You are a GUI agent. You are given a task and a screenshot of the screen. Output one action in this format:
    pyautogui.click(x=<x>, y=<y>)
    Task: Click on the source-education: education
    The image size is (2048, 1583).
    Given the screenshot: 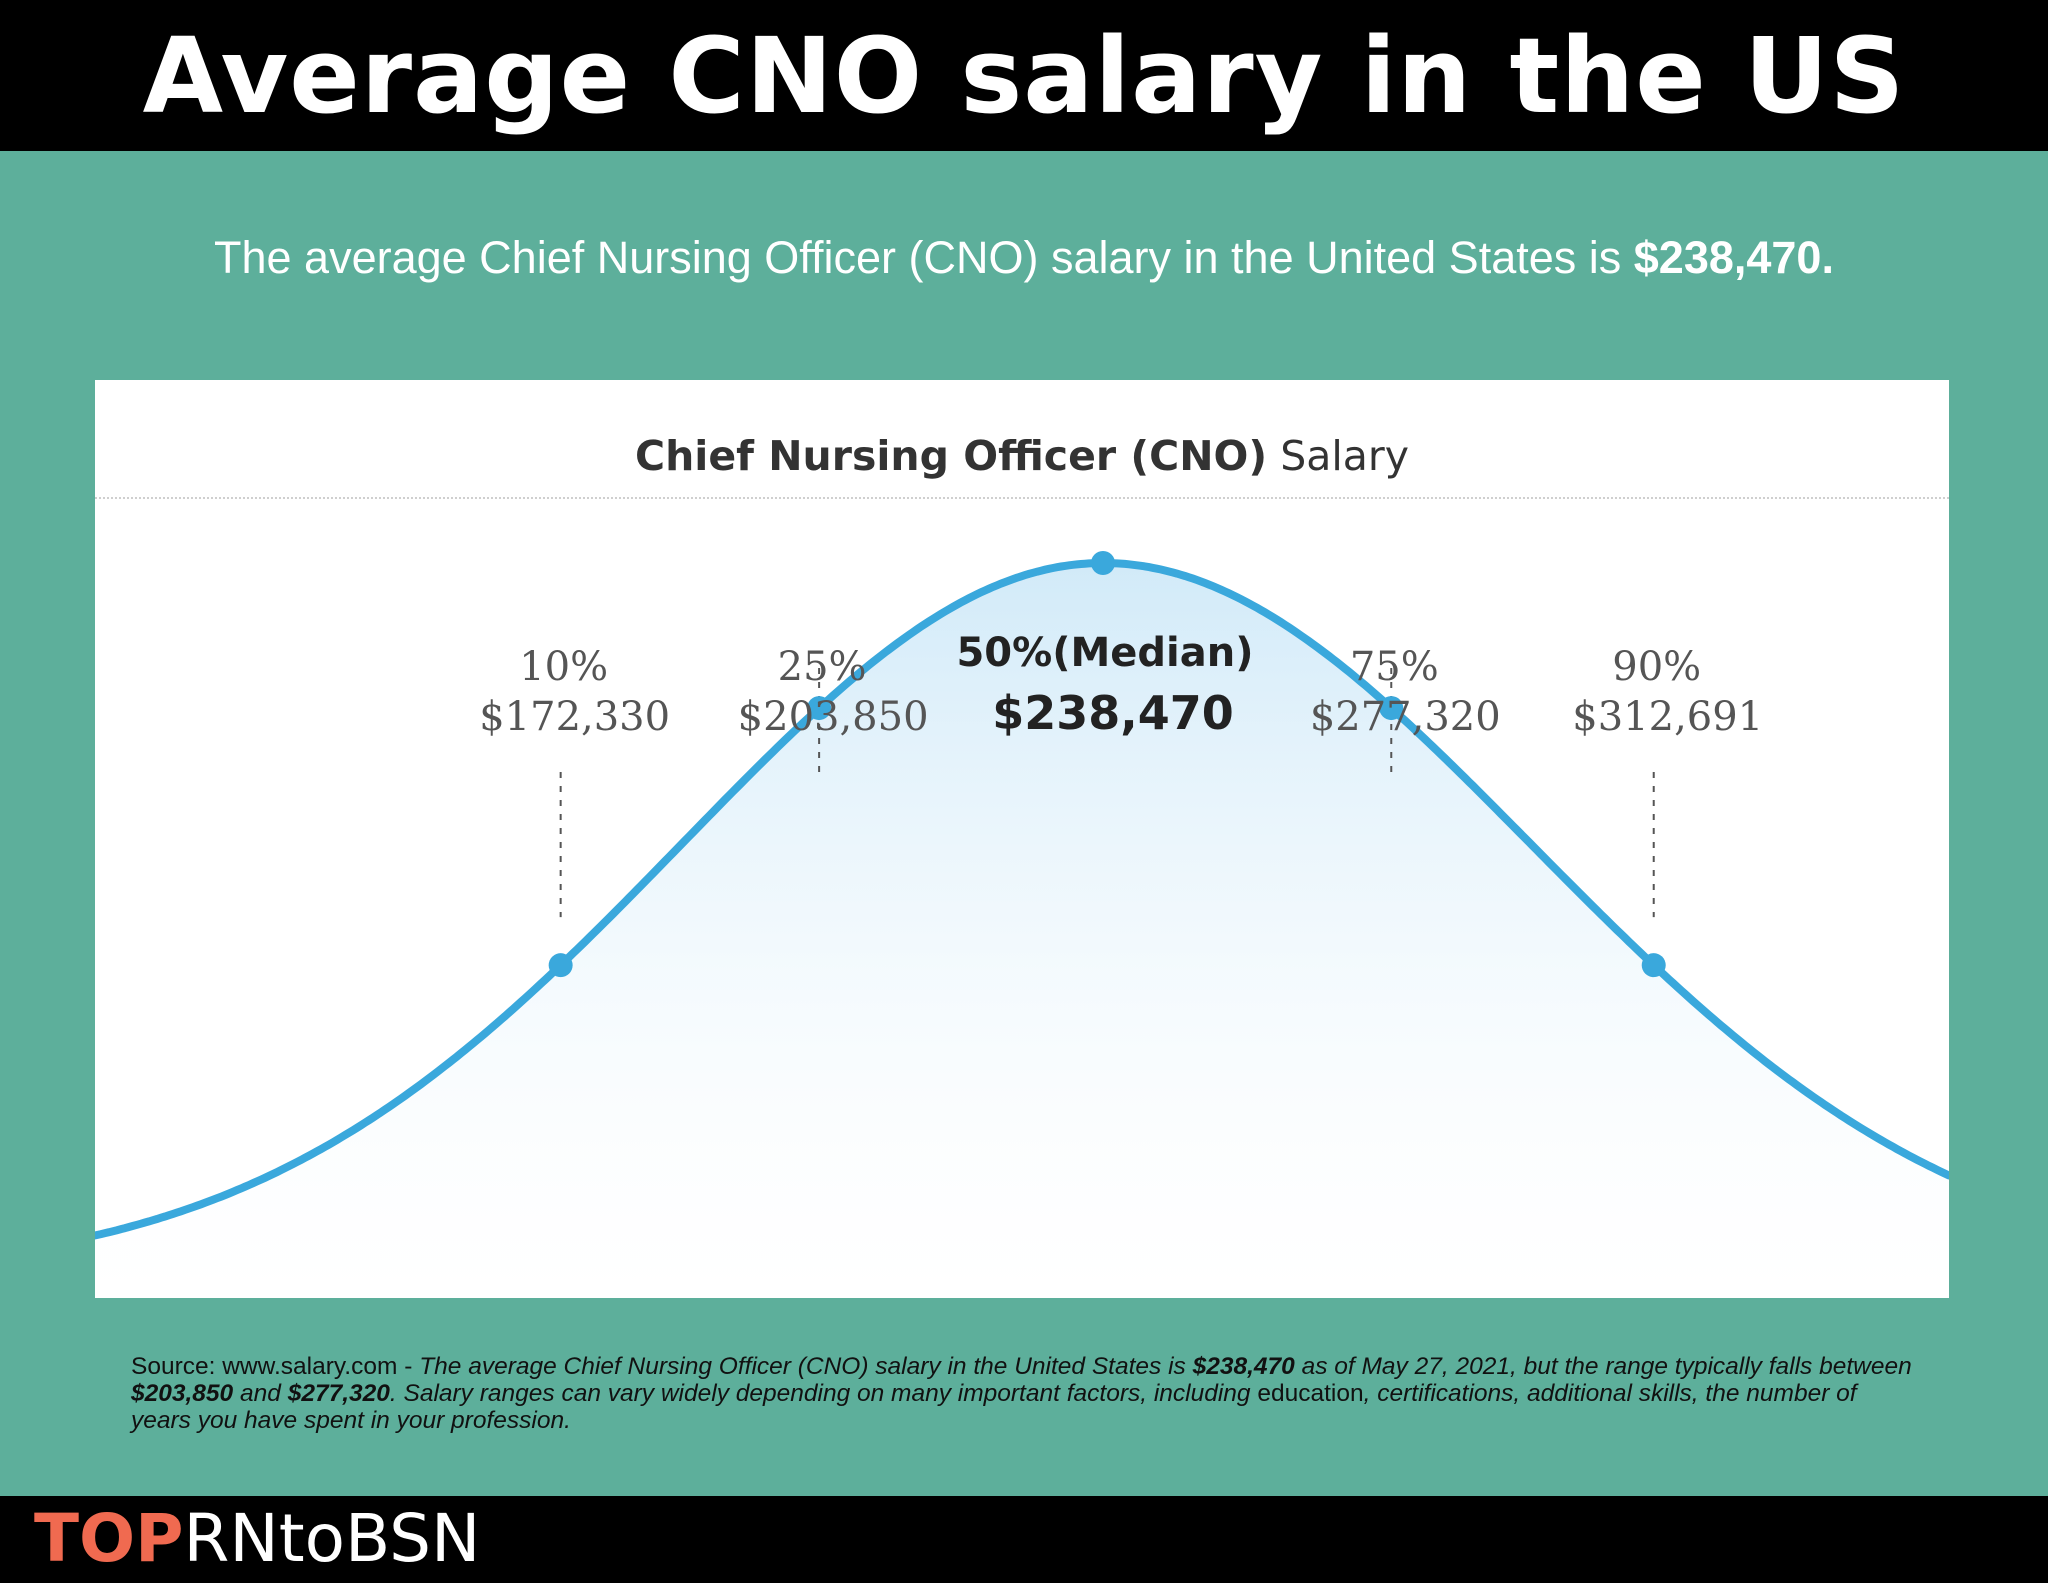 What is the action you would take?
    pyautogui.click(x=1310, y=1393)
    